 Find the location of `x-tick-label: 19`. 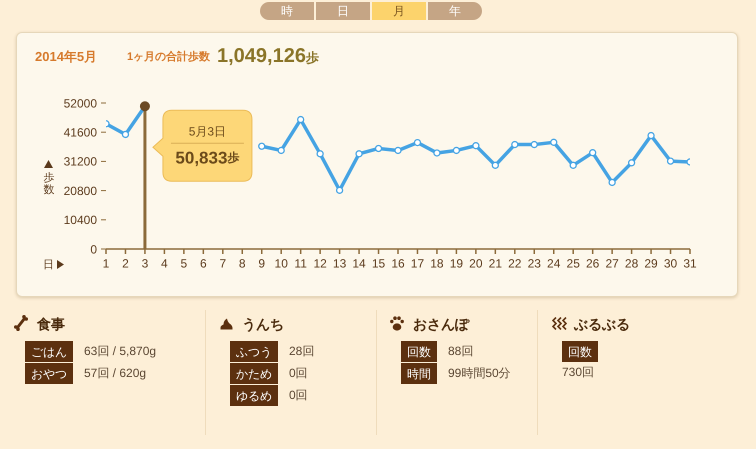

x-tick-label: 19 is located at coordinates (457, 263).